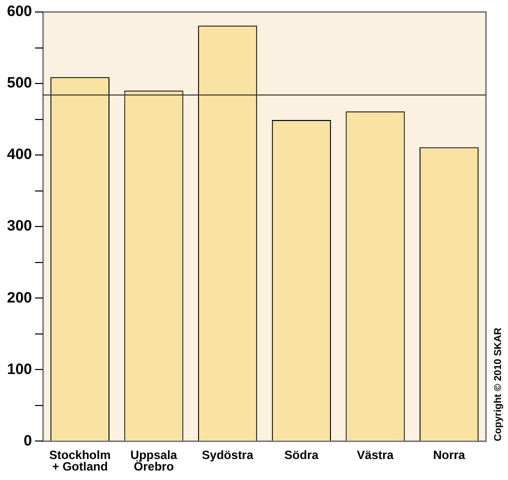 The height and width of the screenshot is (480, 508). What do you see at coordinates (19, 155) in the screenshot?
I see `y-tick-label: 400` at bounding box center [19, 155].